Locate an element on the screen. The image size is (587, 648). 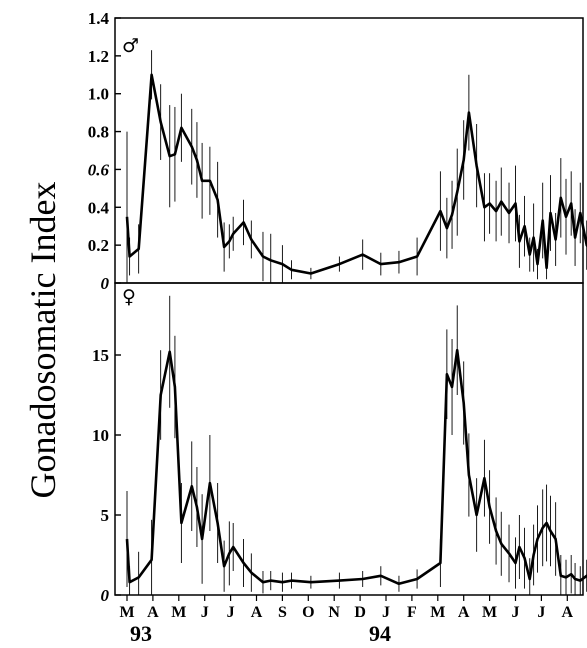
female-y-tick-label: 0 is located at coordinates (105, 595).